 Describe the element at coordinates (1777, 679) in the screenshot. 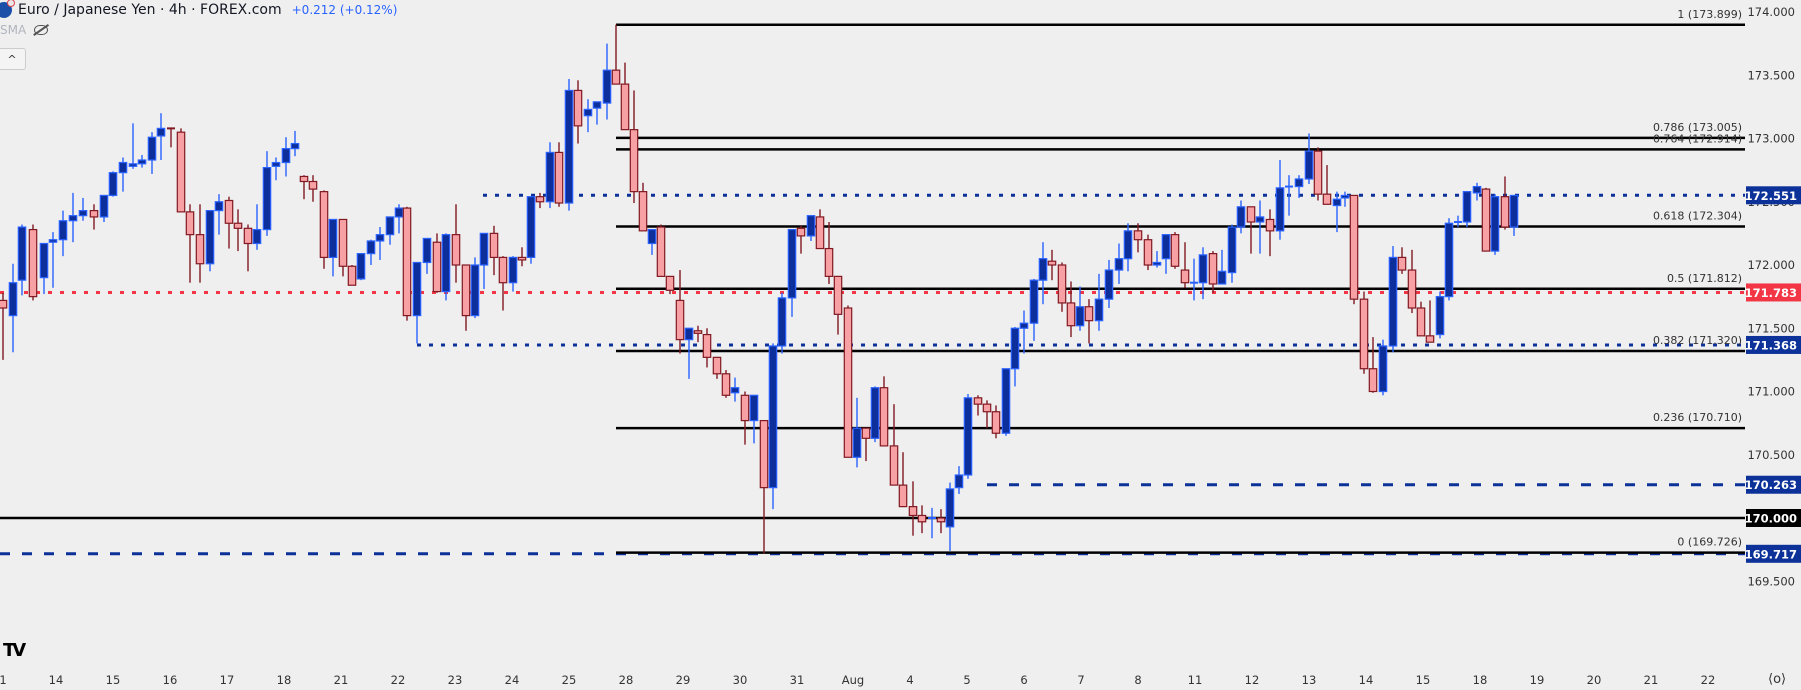

I see `settings-gear-icon: ⟨o⟩` at that location.